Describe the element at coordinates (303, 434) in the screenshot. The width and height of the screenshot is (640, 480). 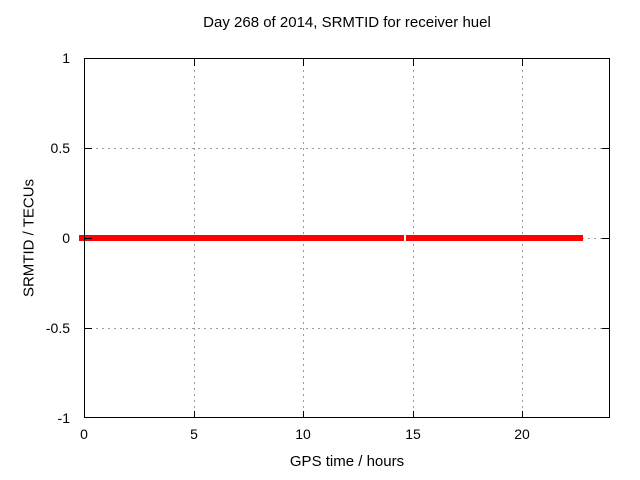
I see `x-tick-label: 10` at that location.